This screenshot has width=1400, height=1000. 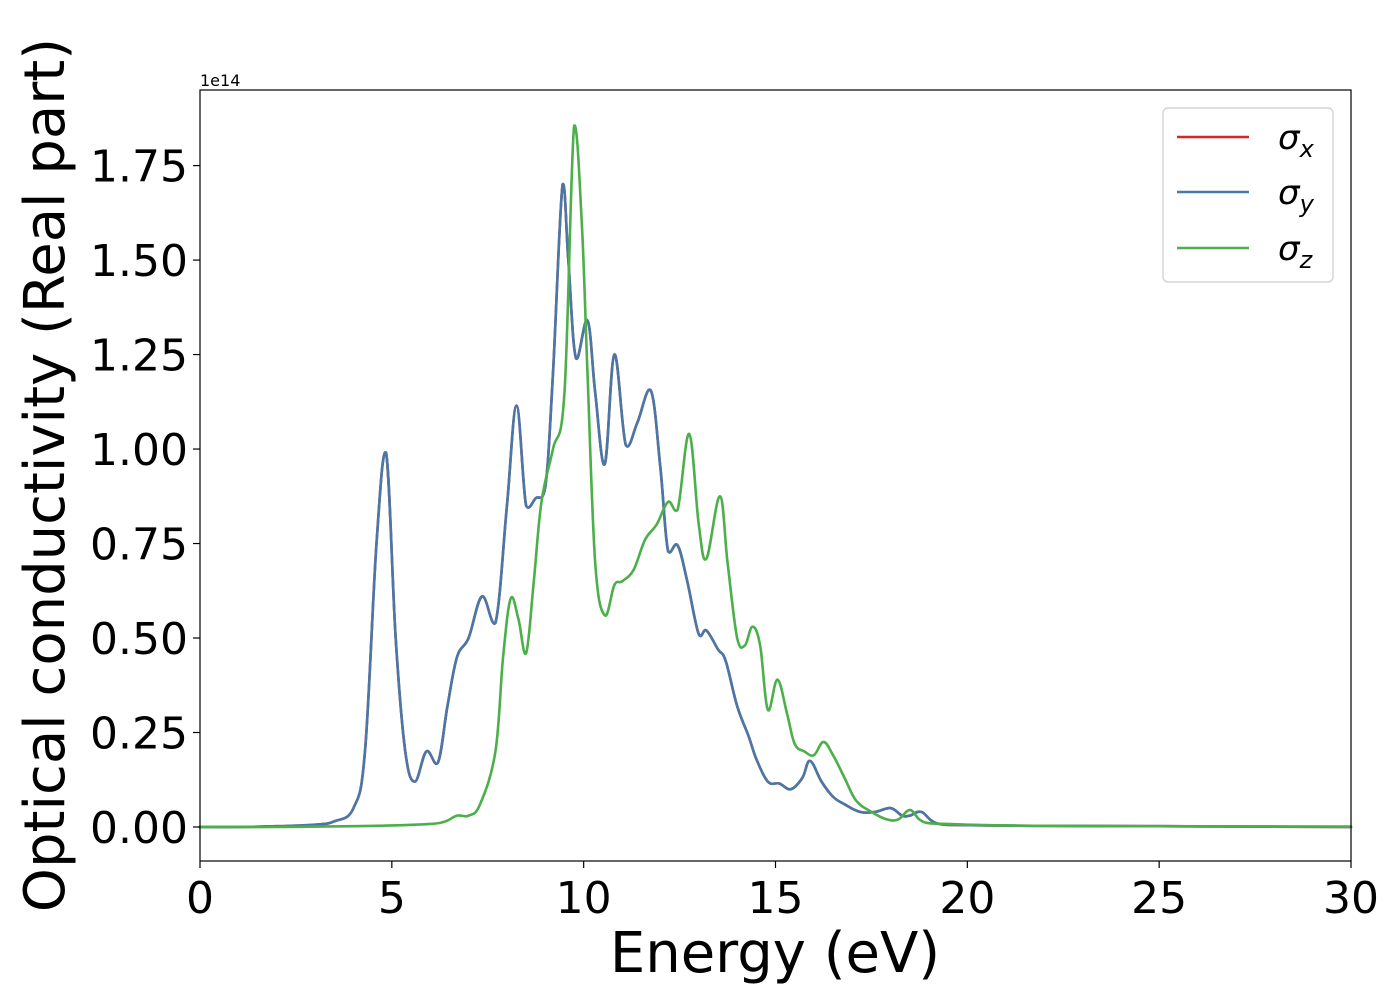 I want to click on x-tick-label: 25, so click(x=1159, y=898).